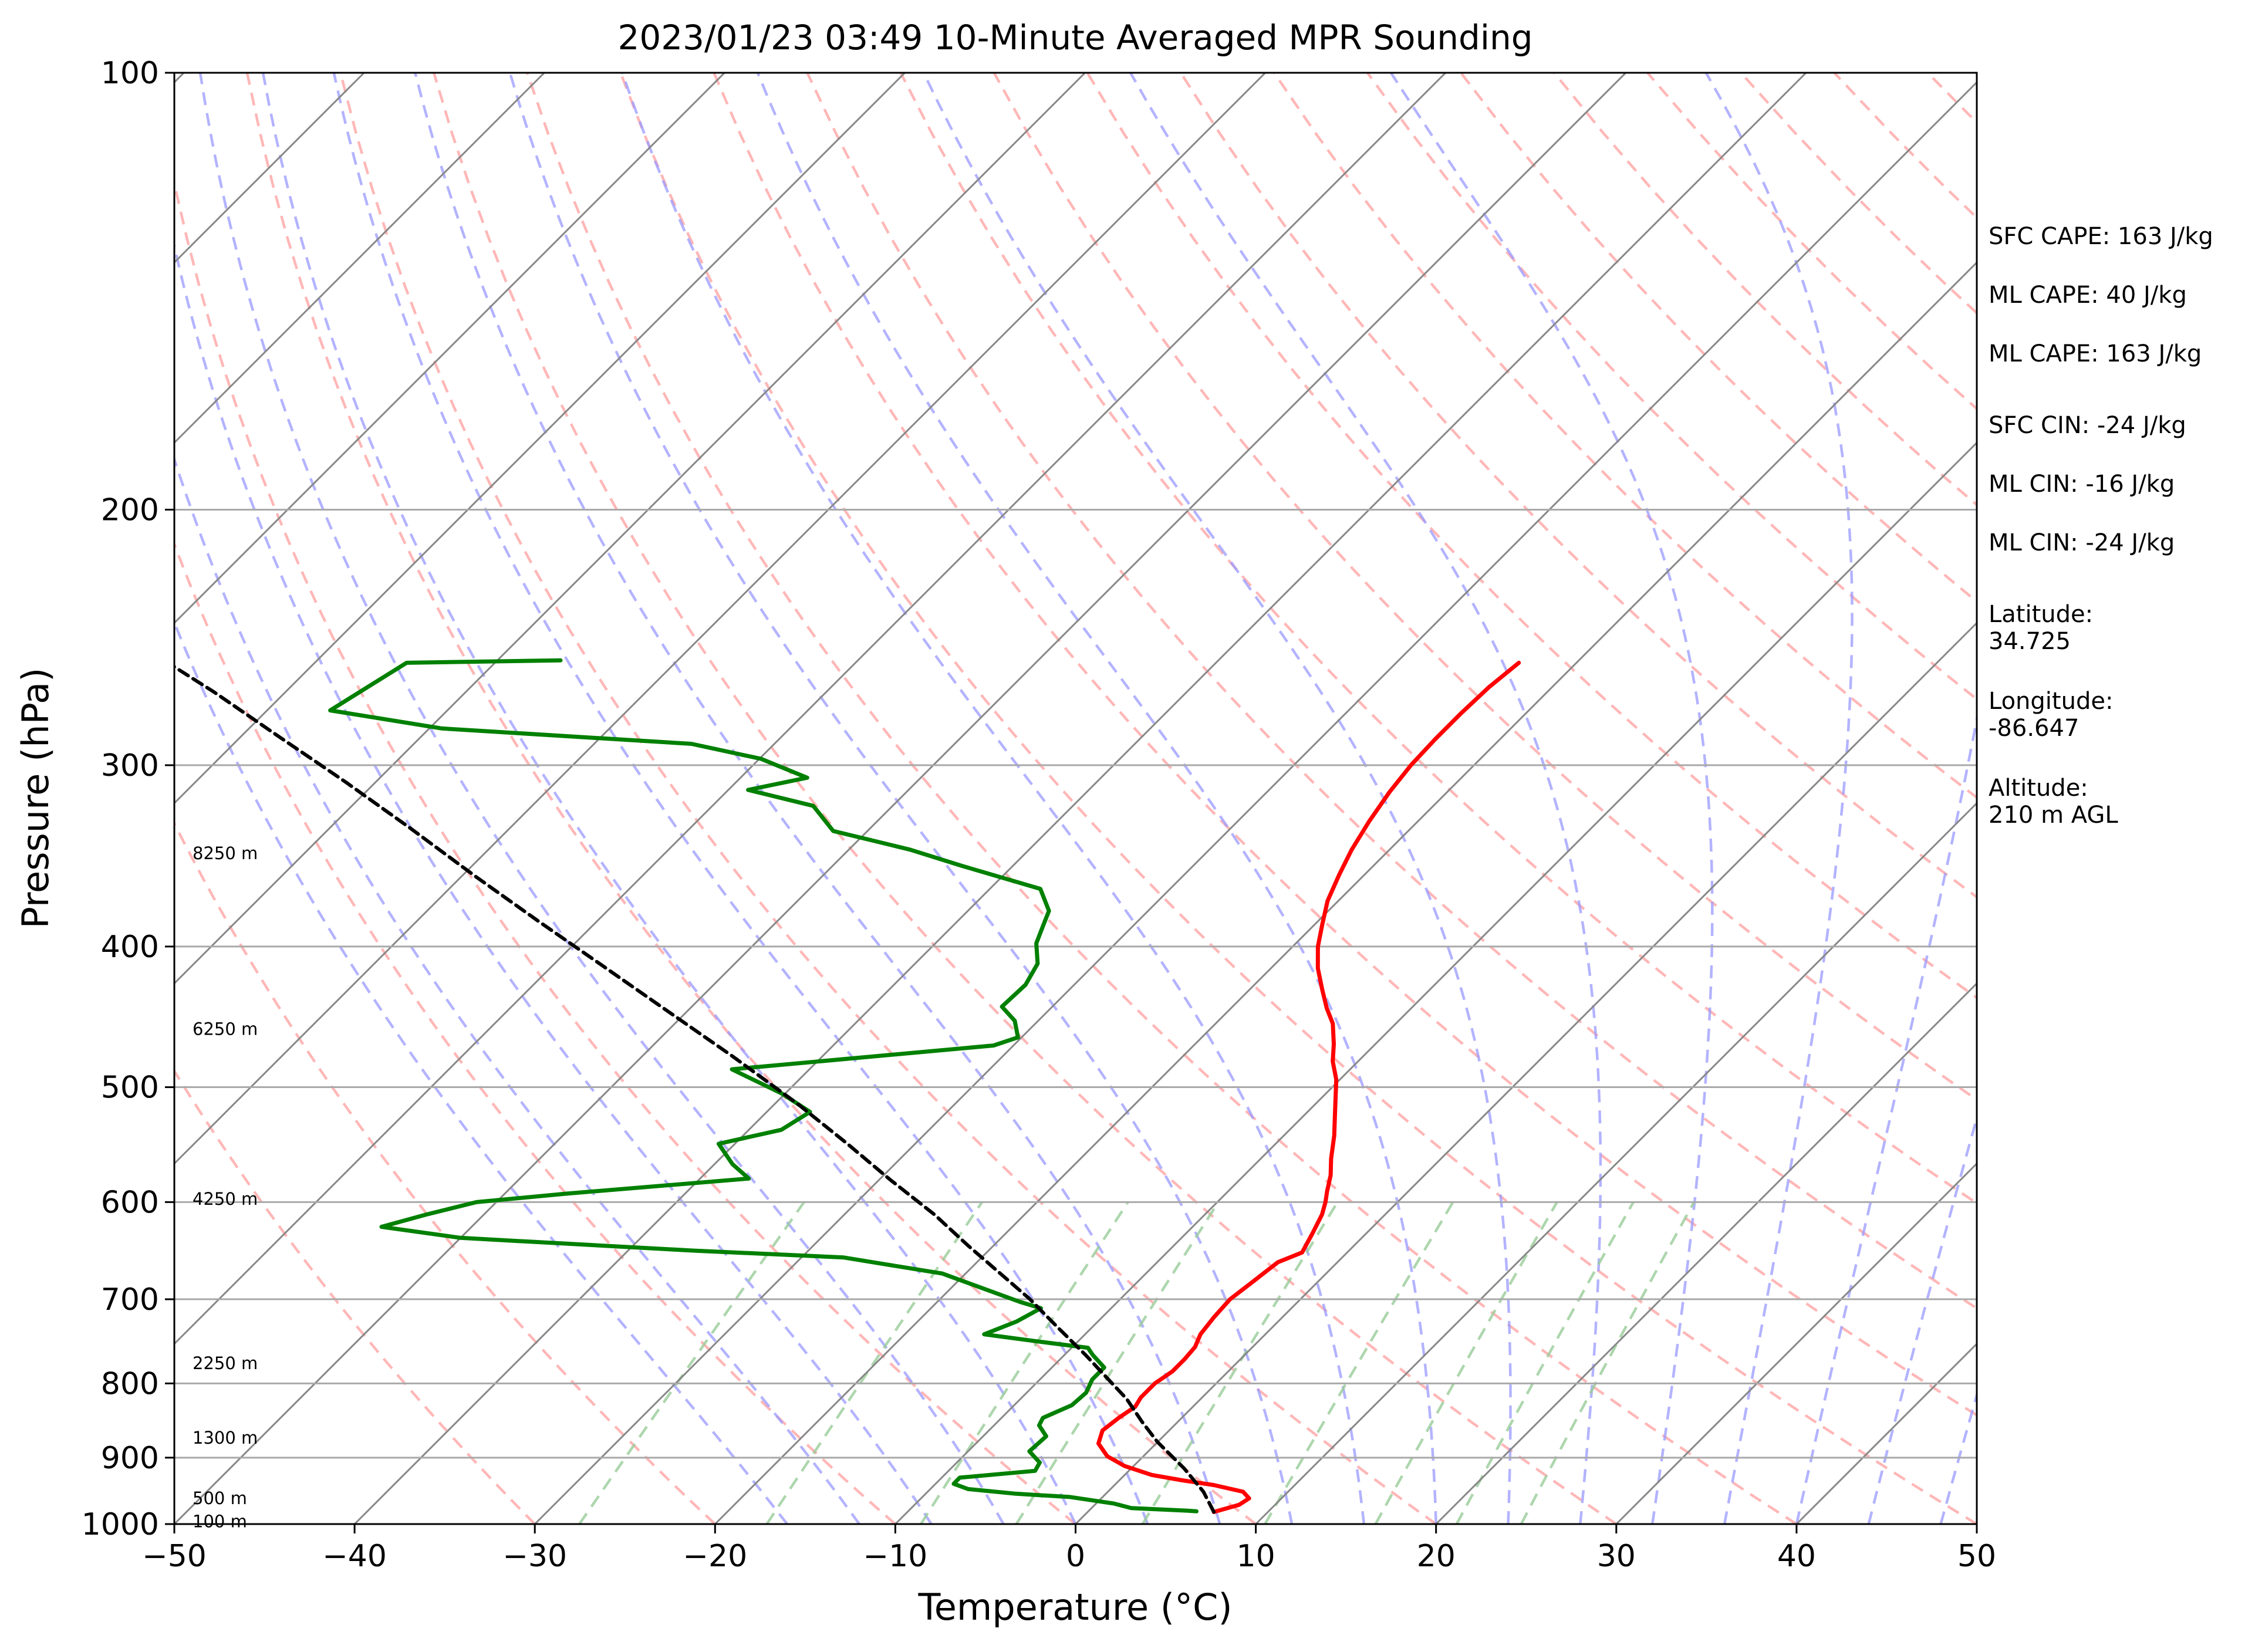 This screenshot has width=2255, height=1652. Describe the element at coordinates (2030, 641) in the screenshot. I see `latitude-value: 34.725` at that location.